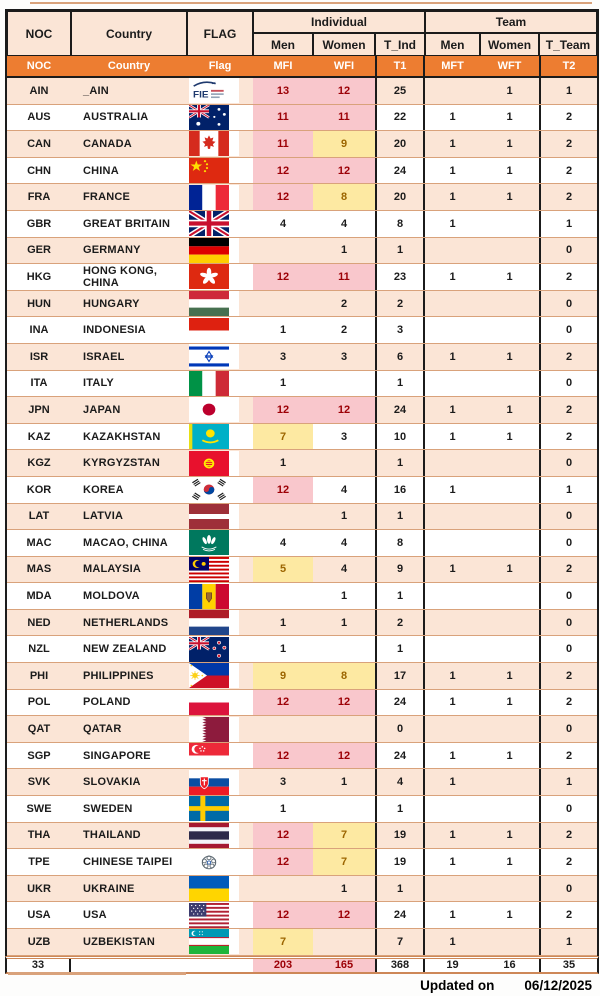 Image resolution: width=600 pixels, height=996 pixels. What do you see at coordinates (214, 782) in the screenshot?
I see `flag-slovakia-icon` at bounding box center [214, 782].